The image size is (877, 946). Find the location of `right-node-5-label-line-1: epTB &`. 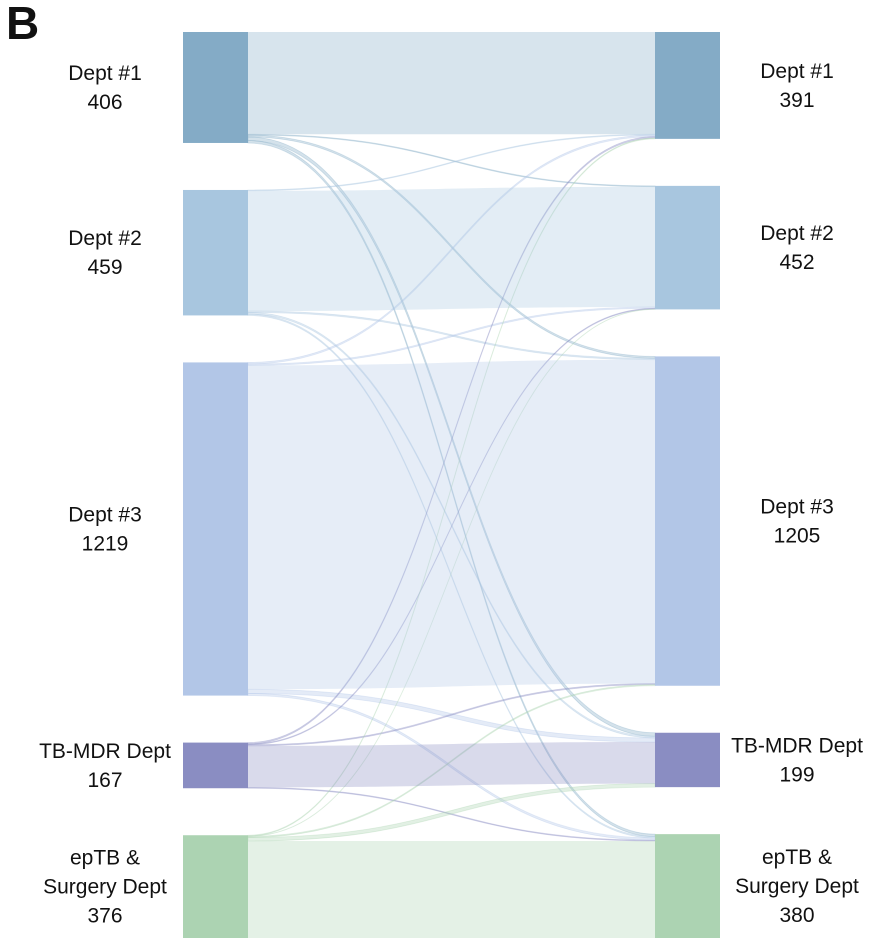

right-node-5-label-line-1: epTB & is located at coordinates (797, 857).